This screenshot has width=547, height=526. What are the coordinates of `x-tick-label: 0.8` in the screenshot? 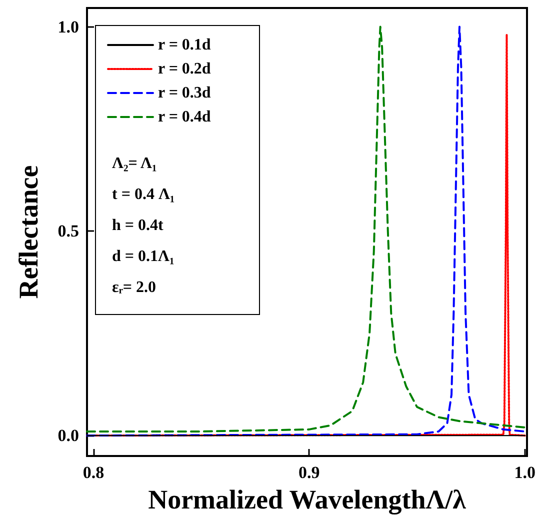 It's located at (93, 472).